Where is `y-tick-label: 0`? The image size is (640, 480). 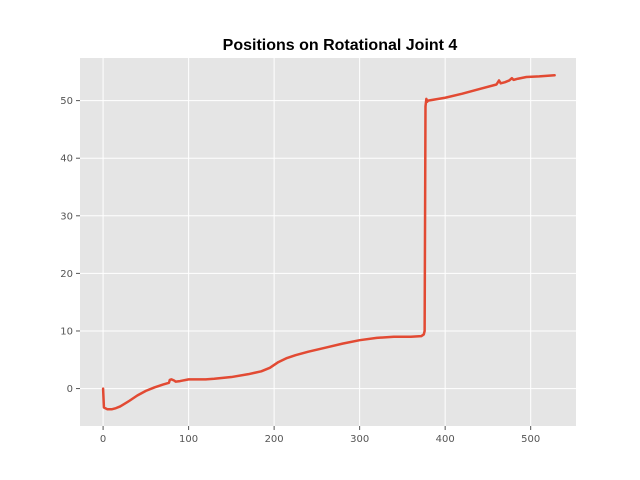 y-tick-label: 0 is located at coordinates (70, 389).